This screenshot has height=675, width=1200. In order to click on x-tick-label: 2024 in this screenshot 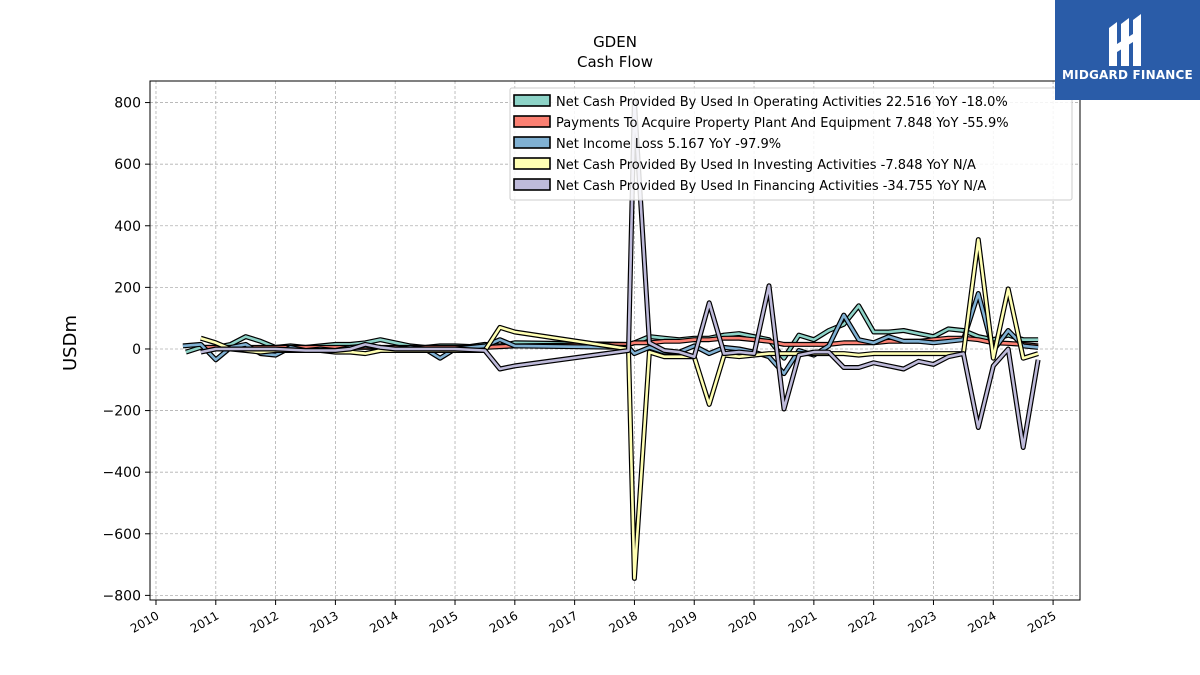, I will do `click(981, 621)`.